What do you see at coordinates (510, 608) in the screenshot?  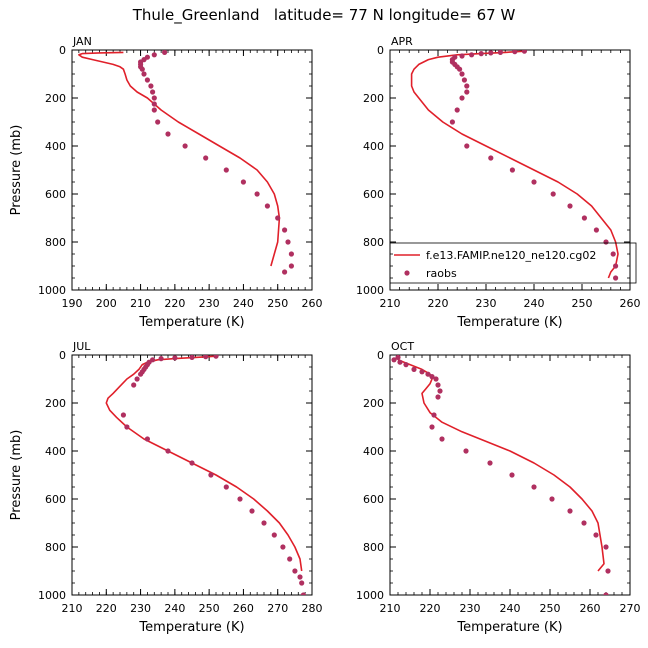 I see `x-tick-label: 240` at bounding box center [510, 608].